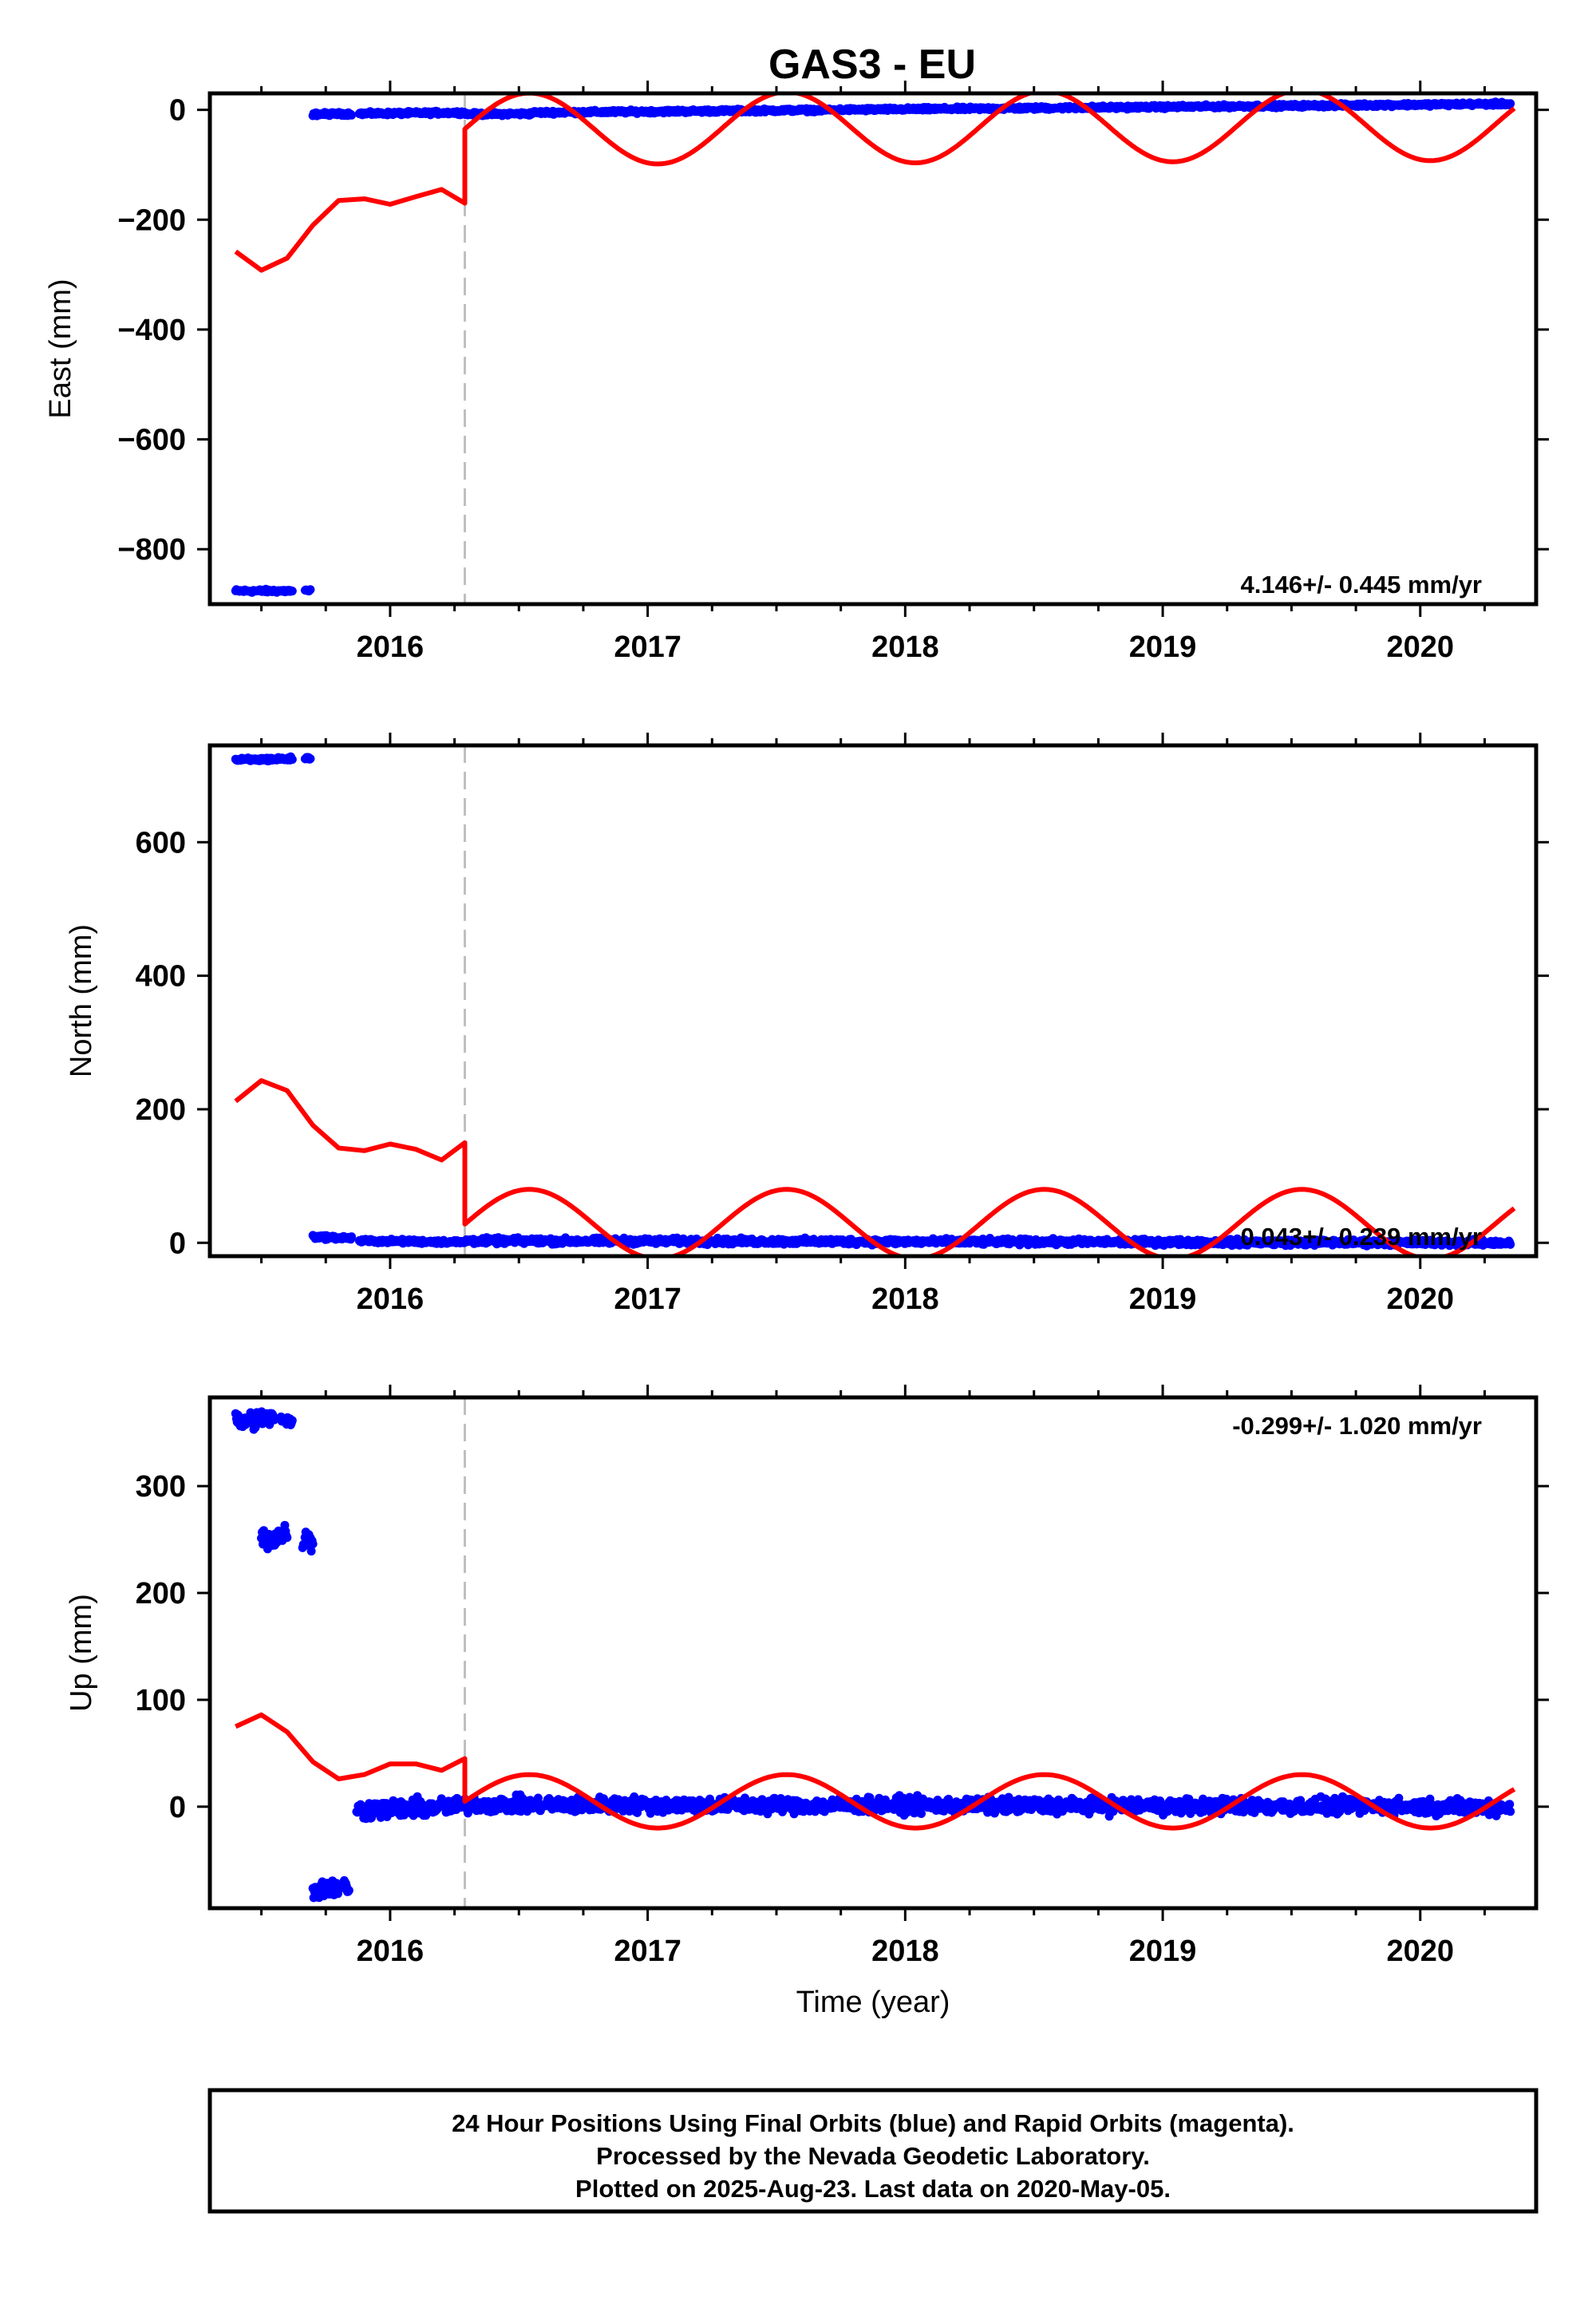 This screenshot has height=2316, width=1596. I want to click on y-axis-label: North (mm), so click(81, 1001).